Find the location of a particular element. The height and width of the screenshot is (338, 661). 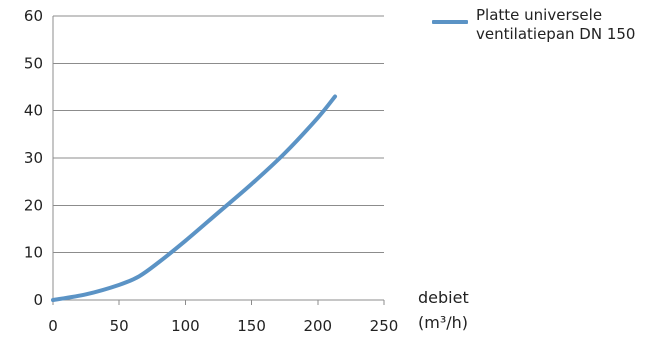

x-tick-label: 200 is located at coordinates (317, 326).